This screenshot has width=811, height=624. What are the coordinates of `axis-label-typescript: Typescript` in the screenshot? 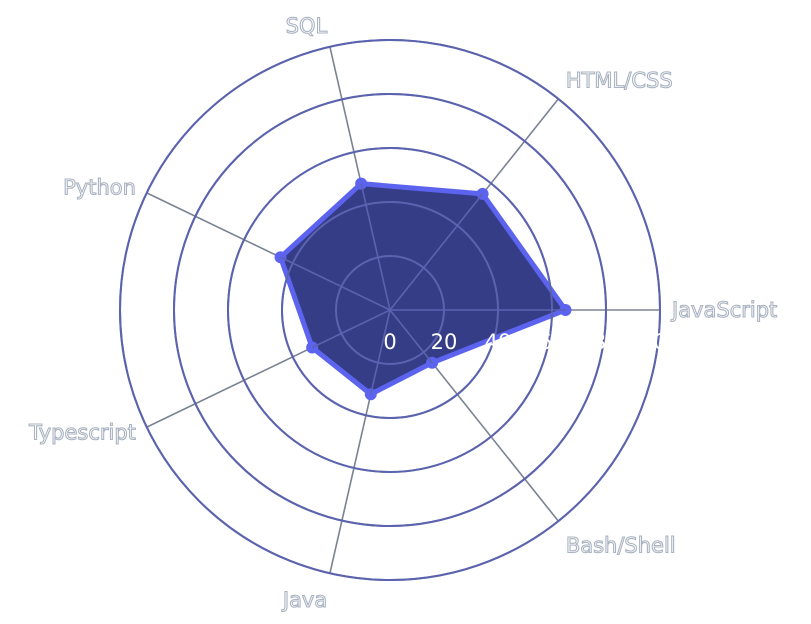 It's located at (82, 432).